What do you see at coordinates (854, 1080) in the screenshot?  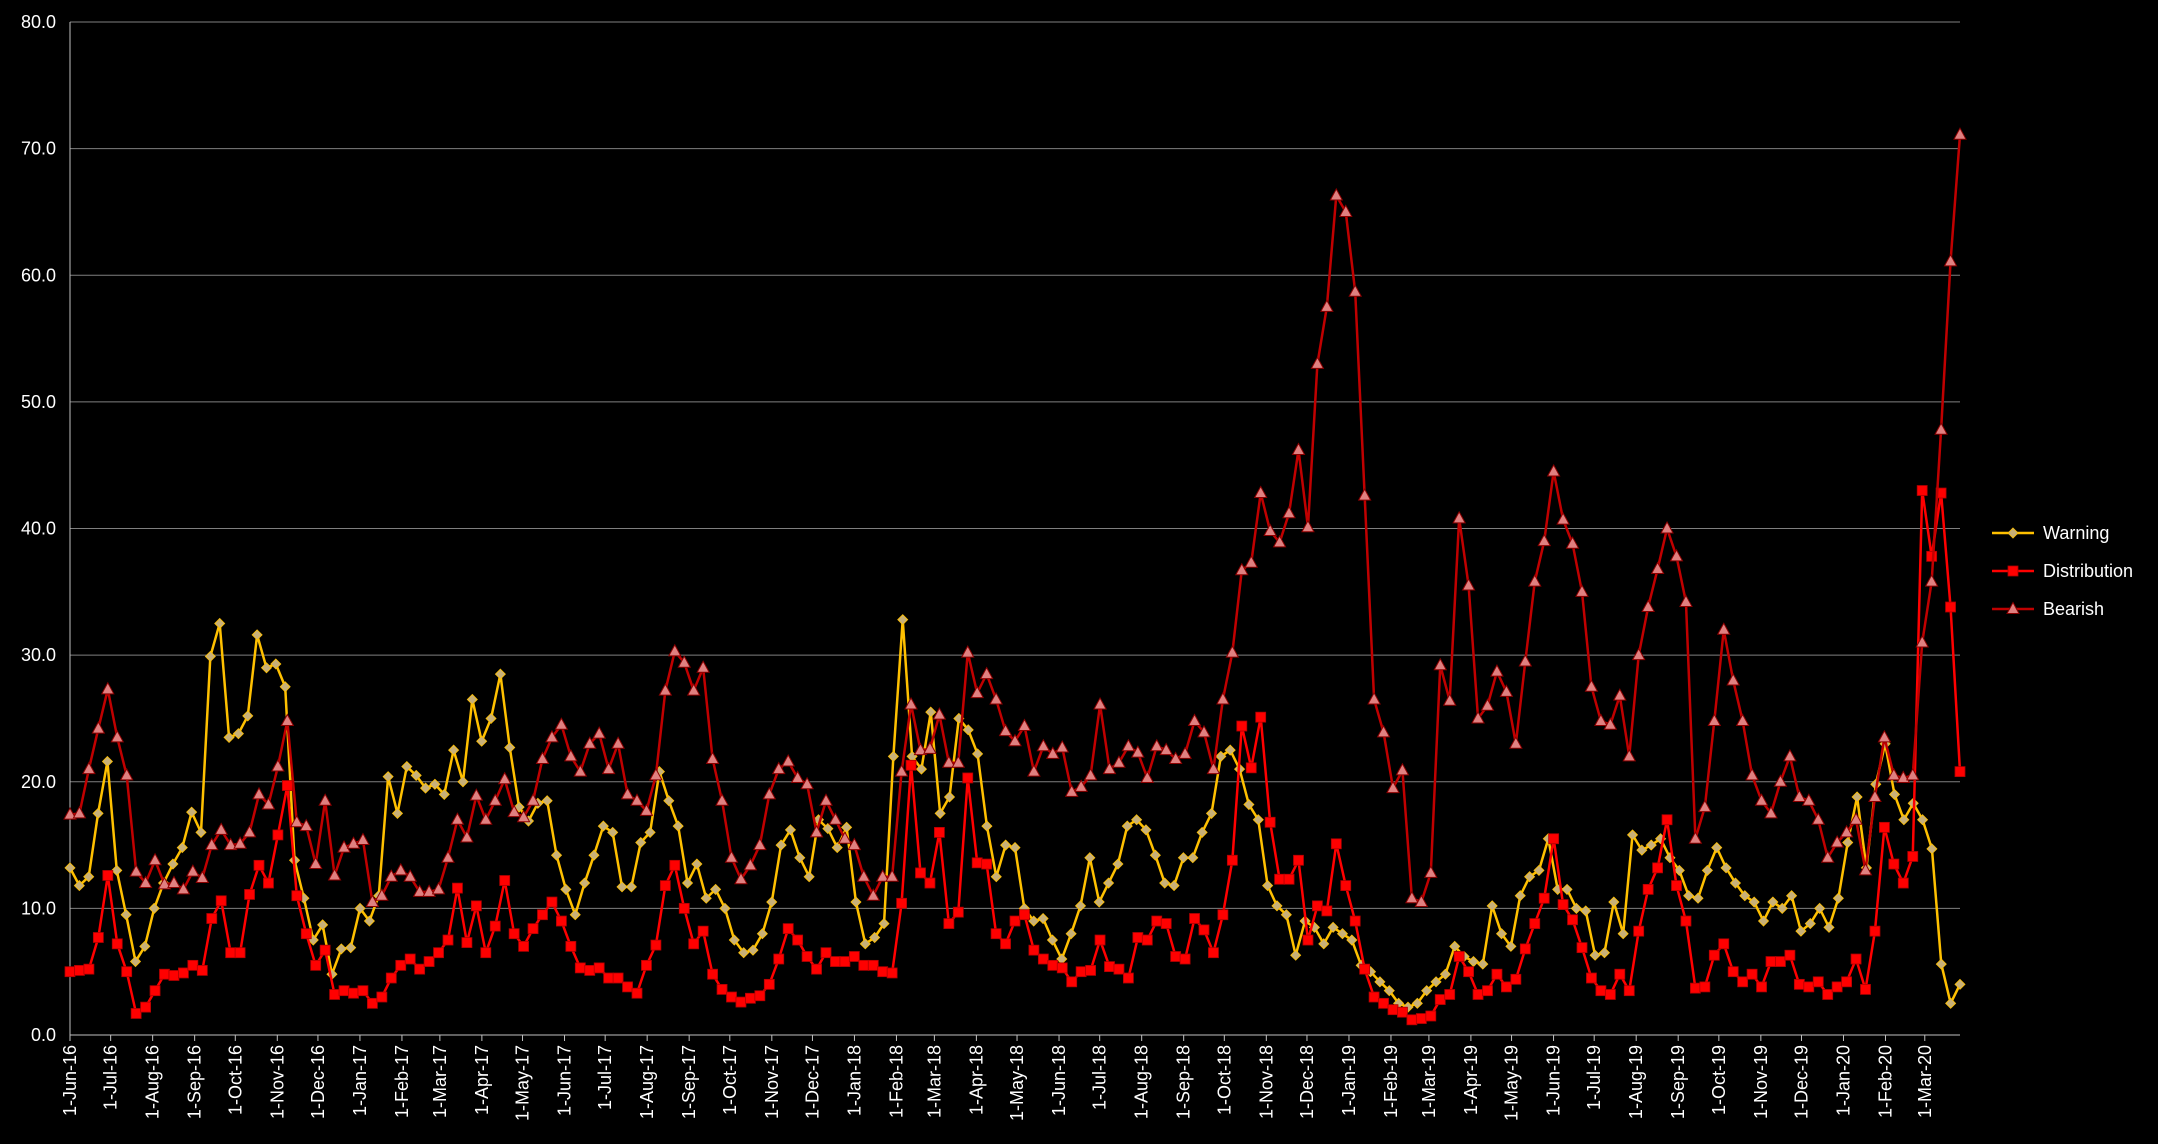 I see `x-tick-label: 1-Jan-18` at bounding box center [854, 1080].